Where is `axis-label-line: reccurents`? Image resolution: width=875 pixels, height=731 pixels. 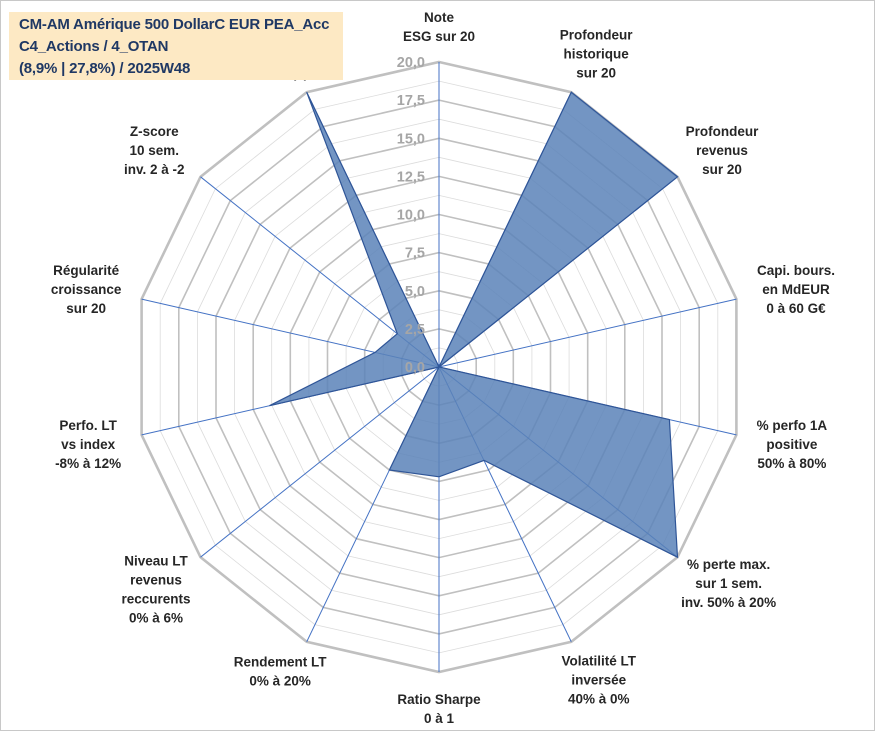 axis-label-line: reccurents is located at coordinates (155, 599).